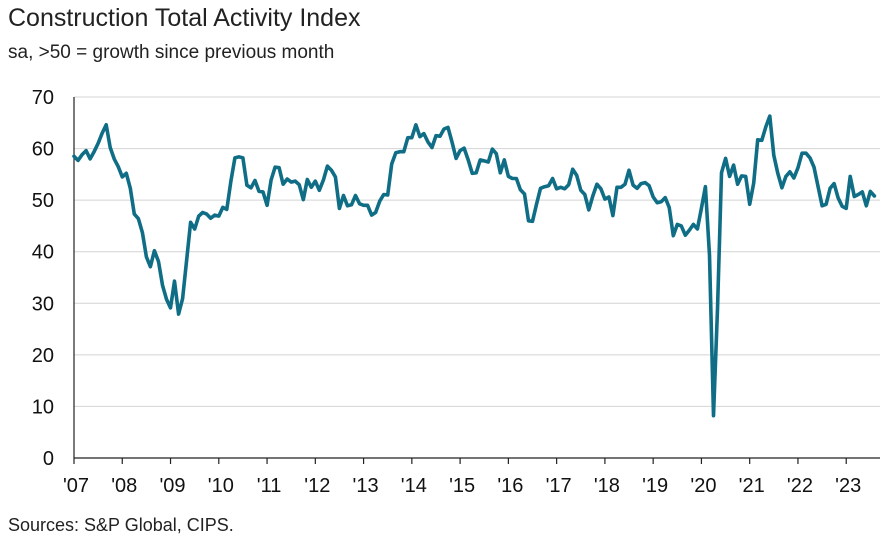 The image size is (896, 545). Describe the element at coordinates (366, 486) in the screenshot. I see `x-tick-label: '13` at that location.